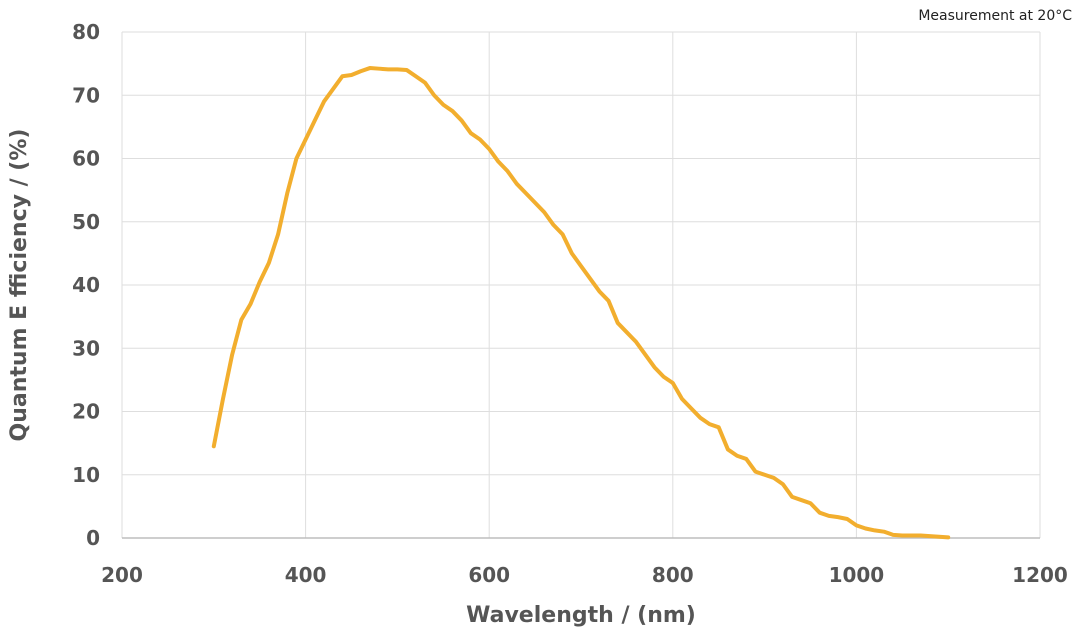 Image resolution: width=1086 pixels, height=631 pixels. What do you see at coordinates (86, 32) in the screenshot?
I see `y-tick-label: 80` at bounding box center [86, 32].